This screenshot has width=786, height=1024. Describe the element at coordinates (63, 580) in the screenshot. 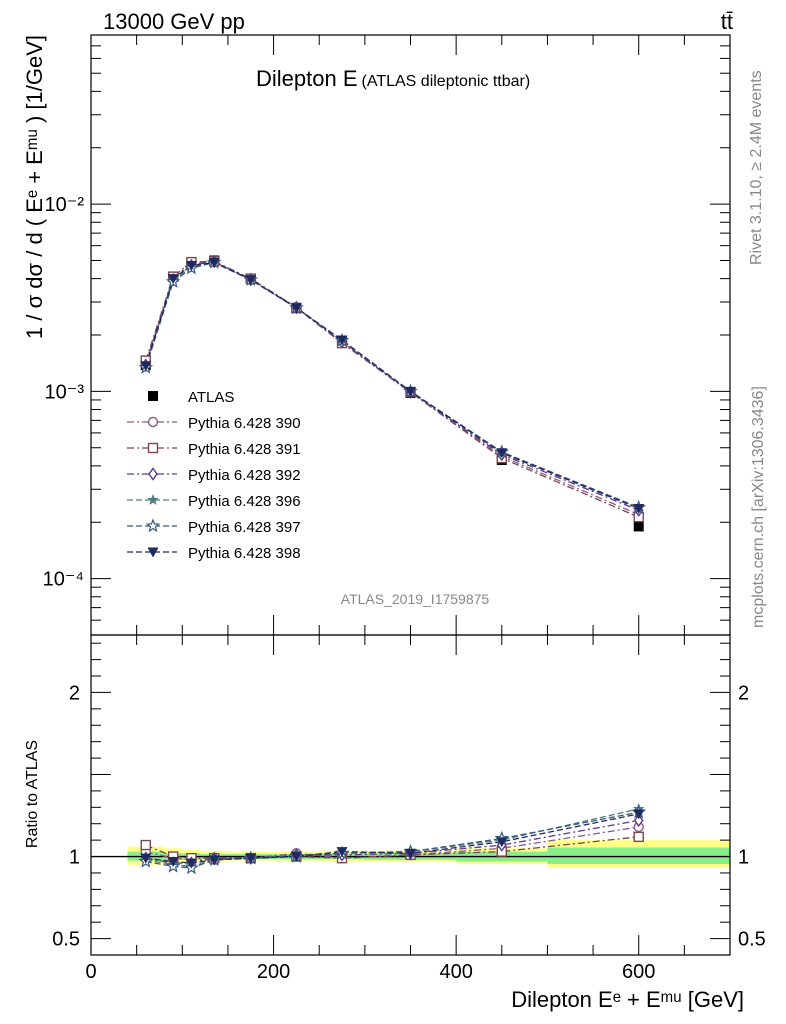

I see `main-y-tick-label: 10⁻⁴` at that location.